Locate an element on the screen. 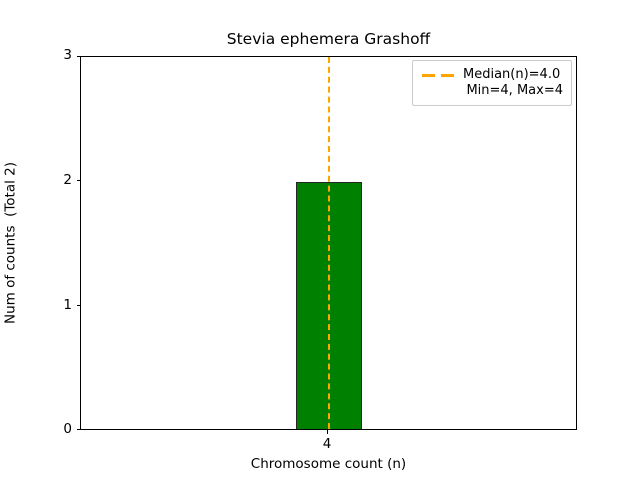 Image resolution: width=640 pixels, height=480 pixels. y-tick-label-2: 2 is located at coordinates (67, 179).